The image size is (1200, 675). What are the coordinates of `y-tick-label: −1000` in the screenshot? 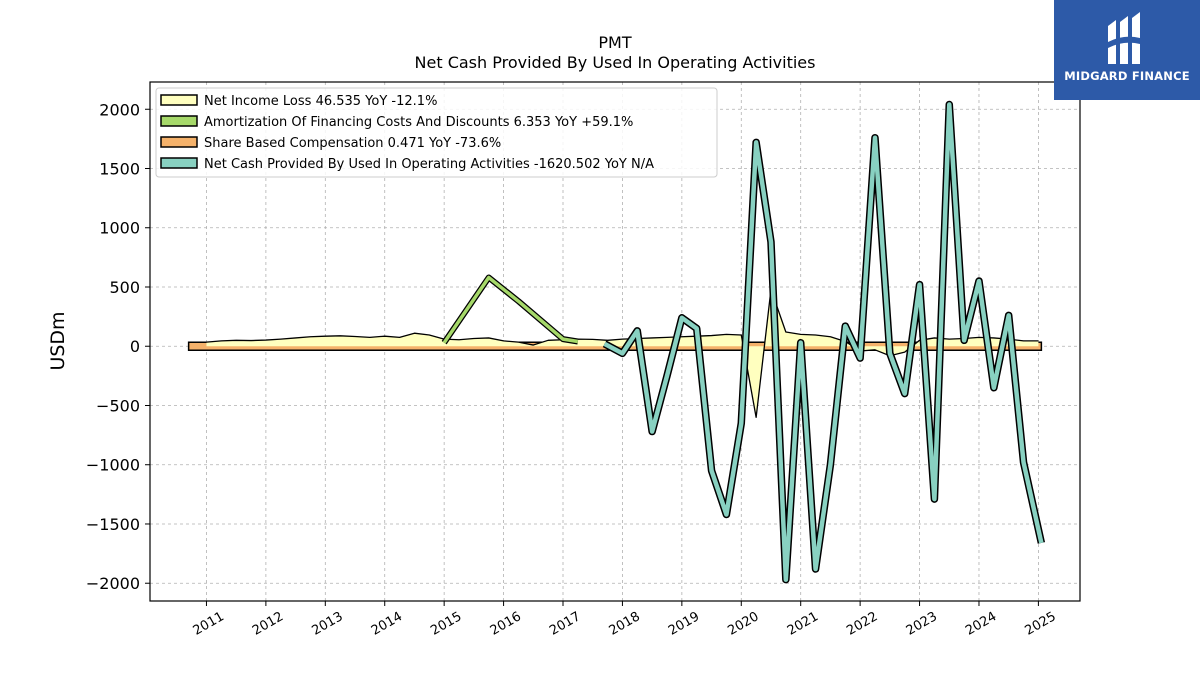 It's located at (113, 465).